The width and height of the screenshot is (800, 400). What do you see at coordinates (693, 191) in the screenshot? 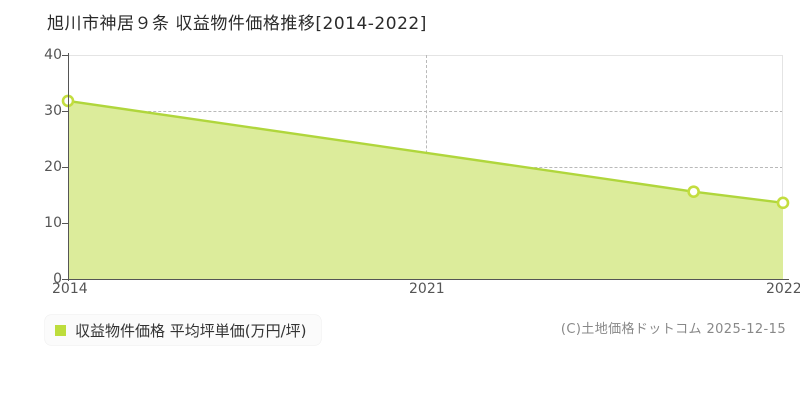
I see `data-point-2021` at bounding box center [693, 191].